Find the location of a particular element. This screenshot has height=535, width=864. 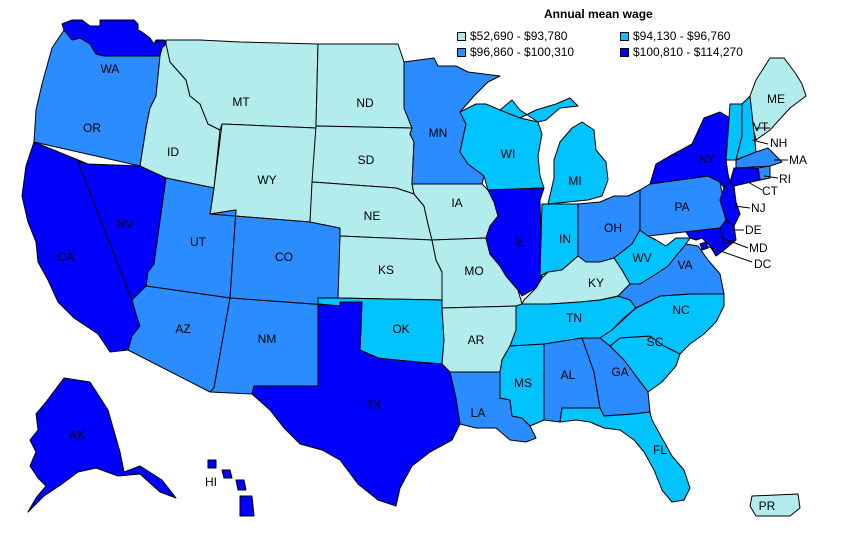

state-label-ct: CT is located at coordinates (770, 191).